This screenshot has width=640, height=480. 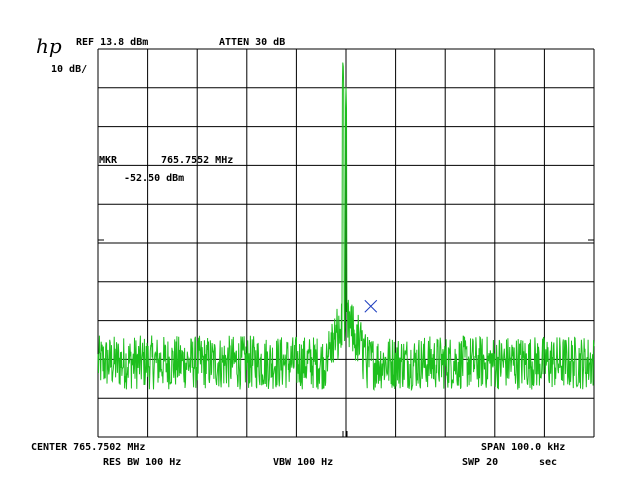 I want to click on marker-x-icon, so click(x=371, y=306).